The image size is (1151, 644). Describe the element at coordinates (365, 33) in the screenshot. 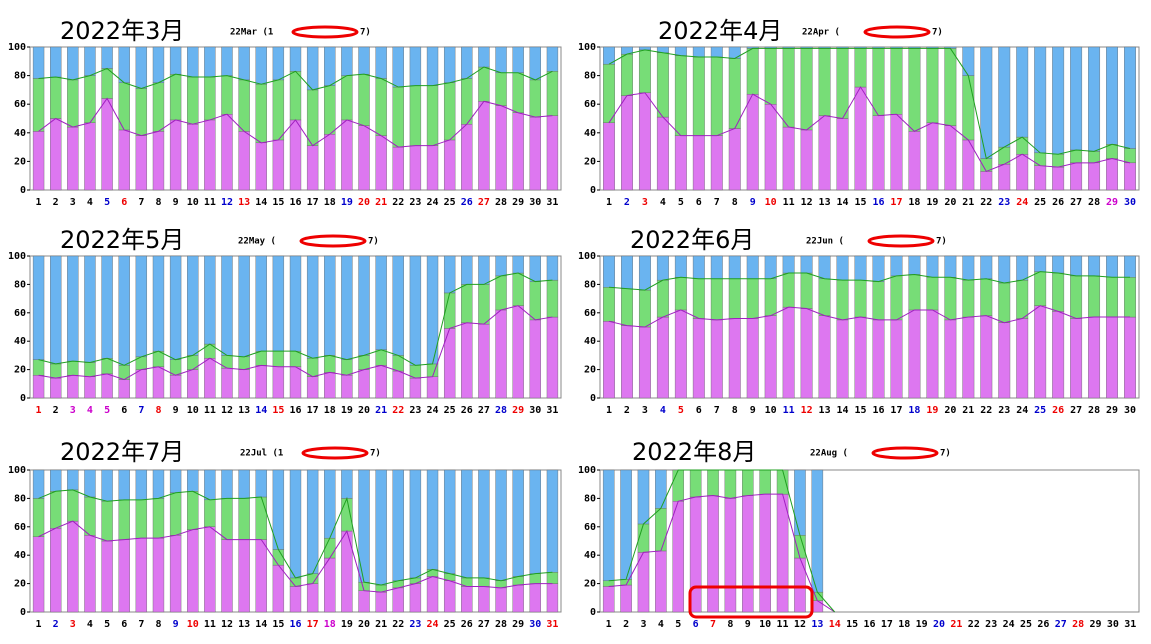

I see `subtitle: 7)` at that location.